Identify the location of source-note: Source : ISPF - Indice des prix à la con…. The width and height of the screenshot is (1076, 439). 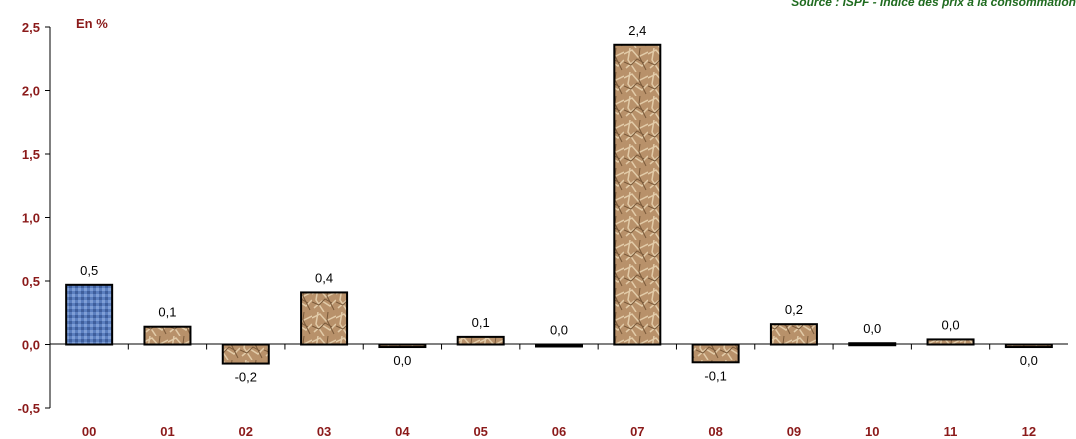
(933, 4).